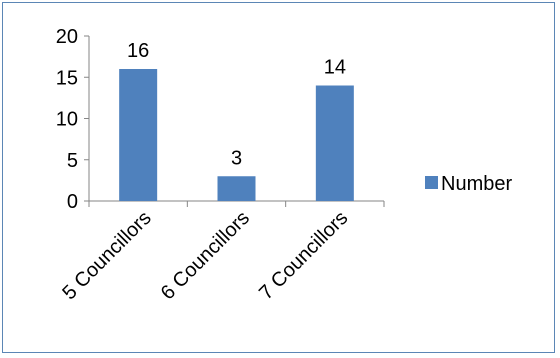  What do you see at coordinates (67, 37) in the screenshot?
I see `y-tick-label: 20` at bounding box center [67, 37].